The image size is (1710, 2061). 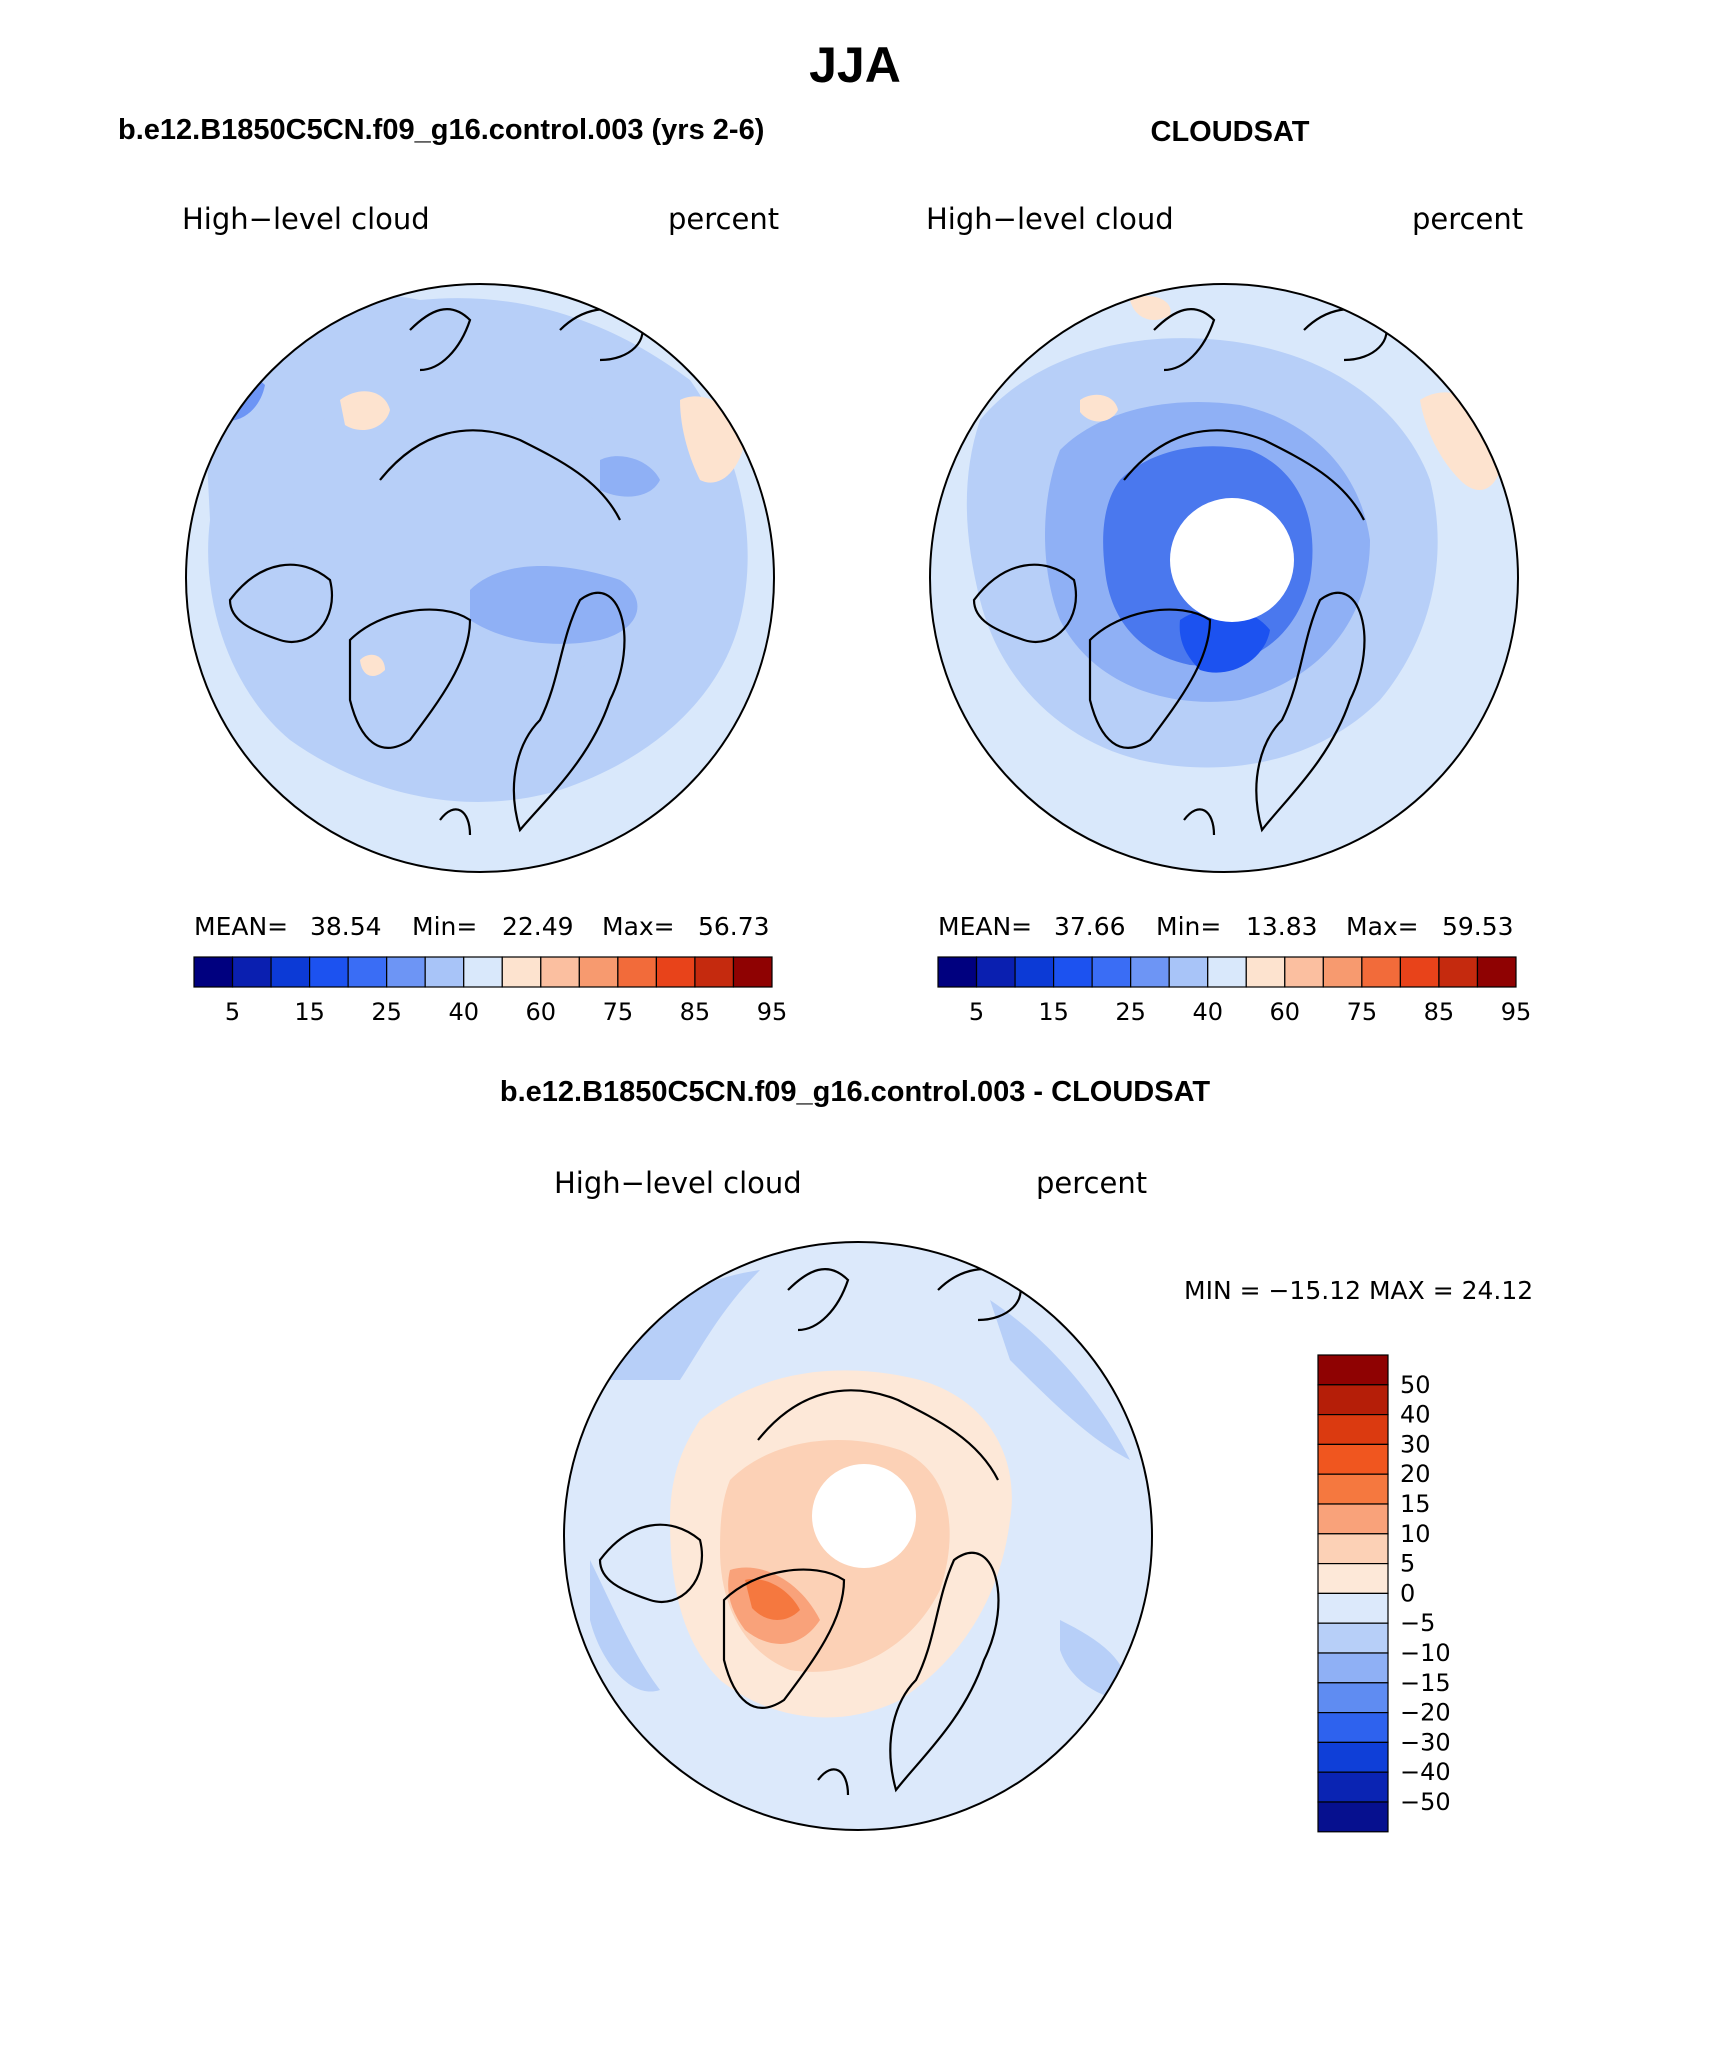 What do you see at coordinates (1050, 219) in the screenshot?
I see `obs-field-label: High−level cloud` at bounding box center [1050, 219].